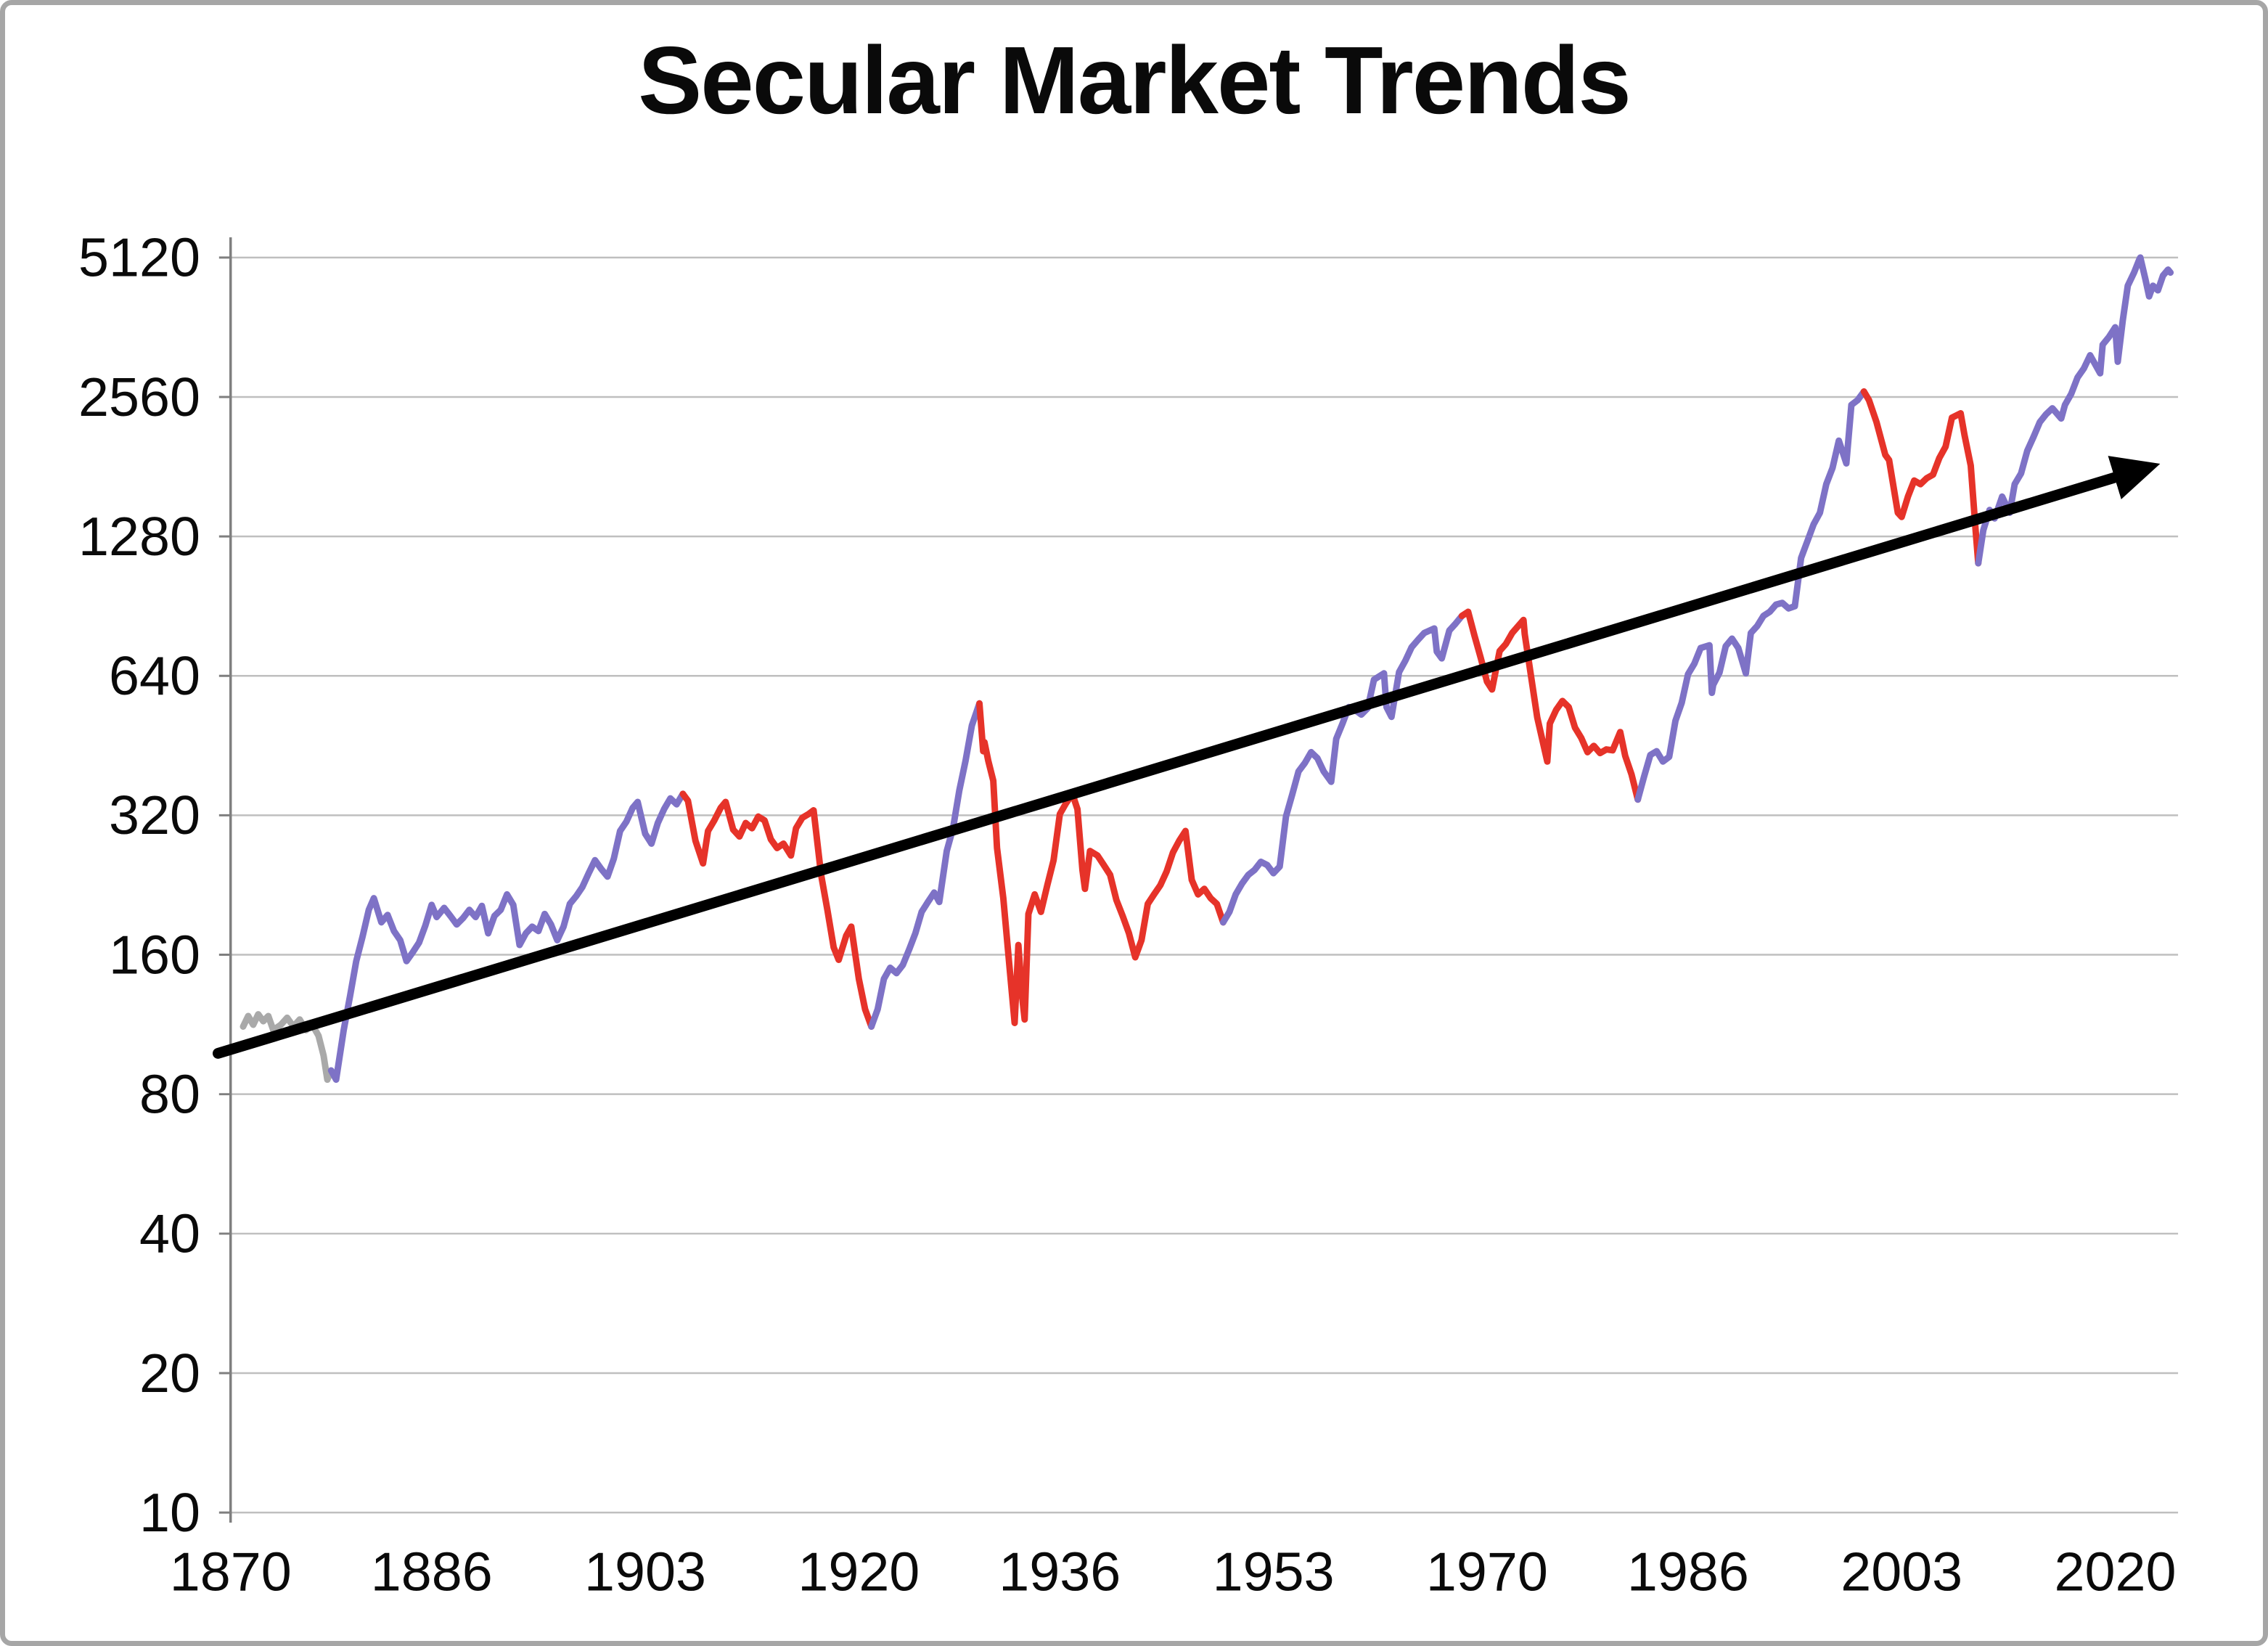 The height and width of the screenshot is (1646, 2268). I want to click on y-tick-label: 1280, so click(139, 537).